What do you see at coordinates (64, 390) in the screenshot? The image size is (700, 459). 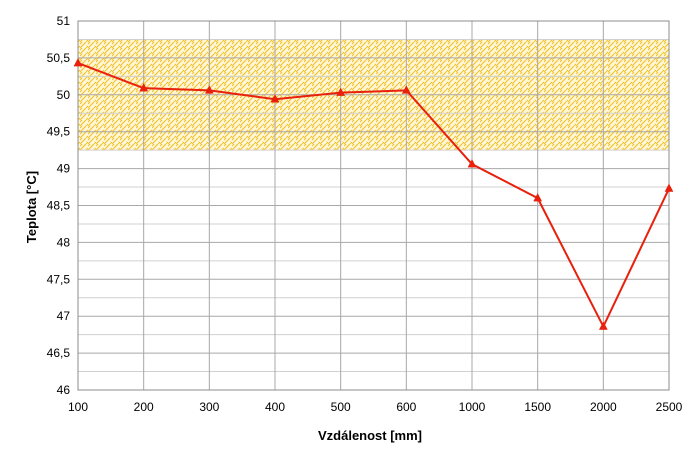 I see `y-tick-label: 46` at bounding box center [64, 390].